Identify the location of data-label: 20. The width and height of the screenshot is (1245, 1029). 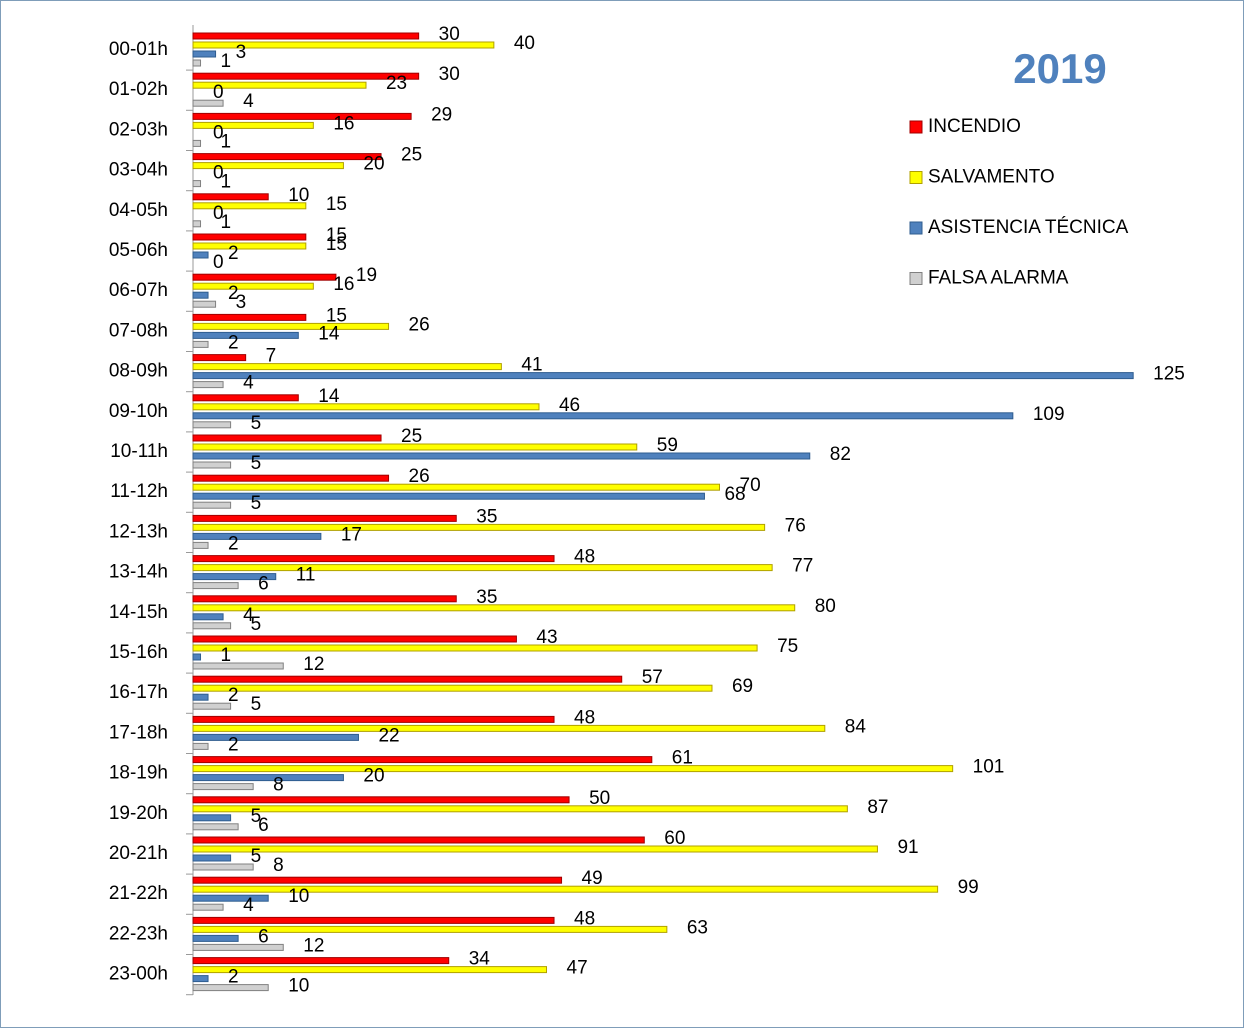
(373, 164).